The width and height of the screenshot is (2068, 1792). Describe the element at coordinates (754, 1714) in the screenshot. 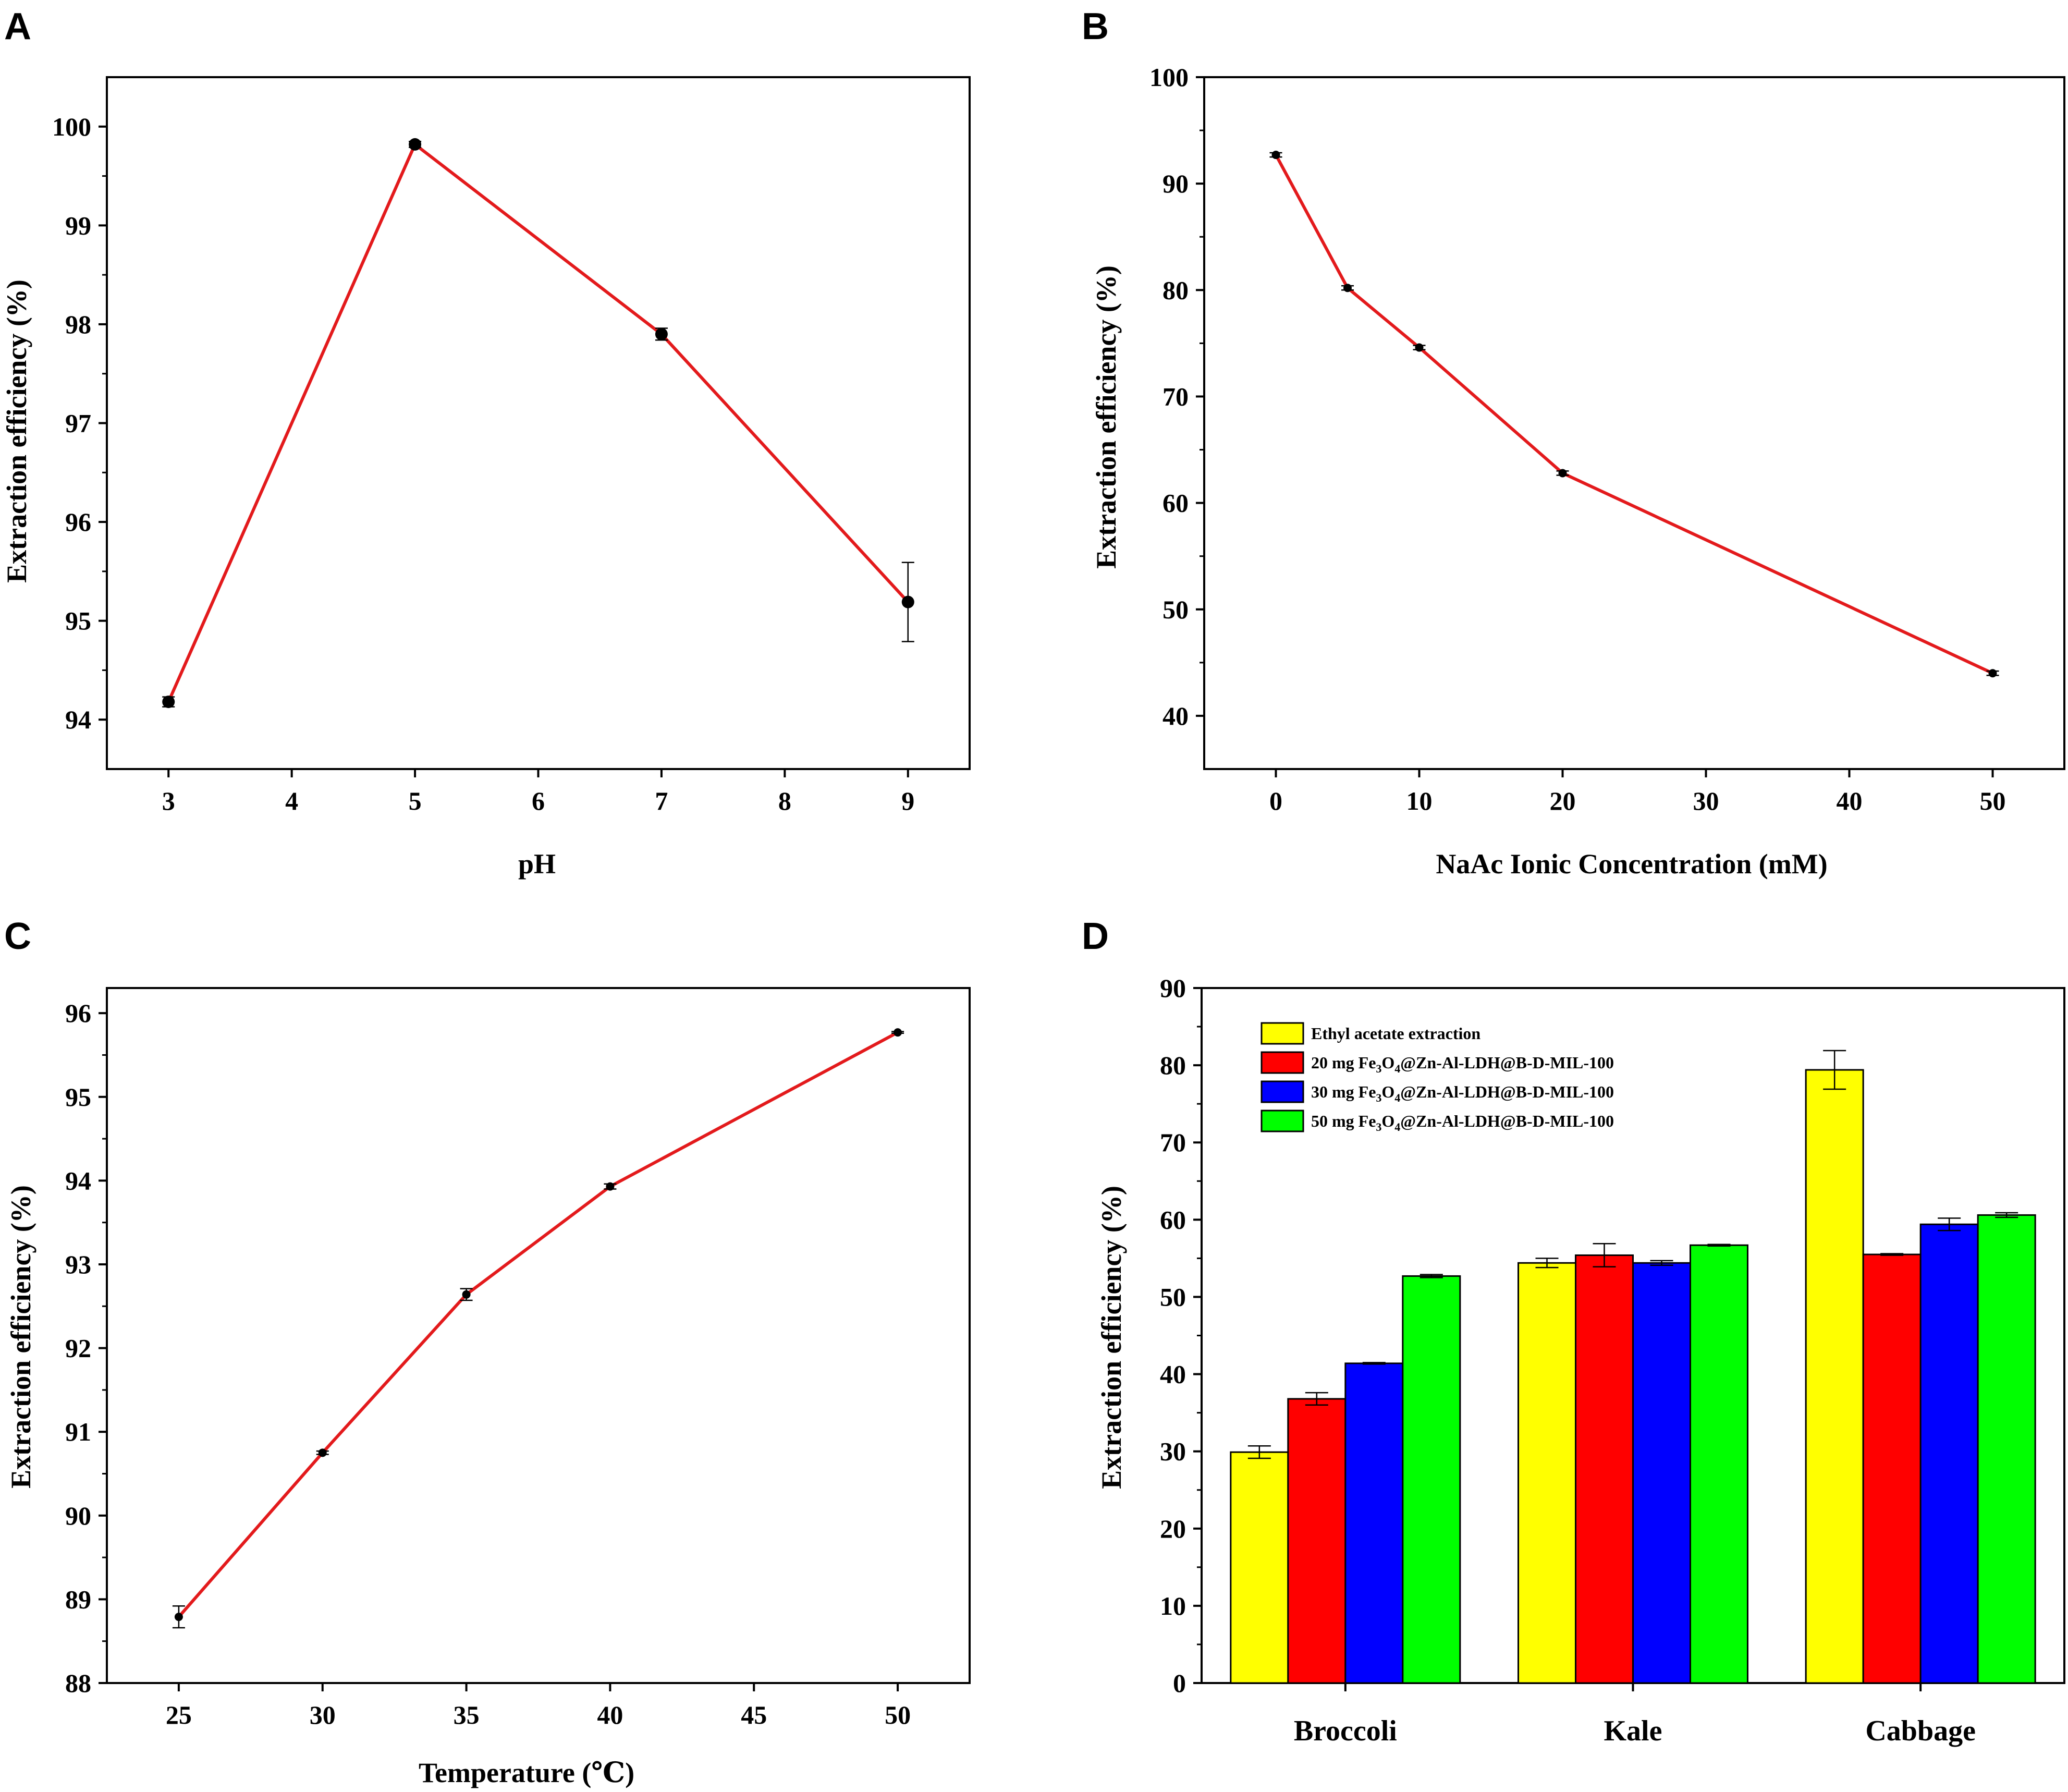

I see `panel-c-x-tick-label: 45` at that location.